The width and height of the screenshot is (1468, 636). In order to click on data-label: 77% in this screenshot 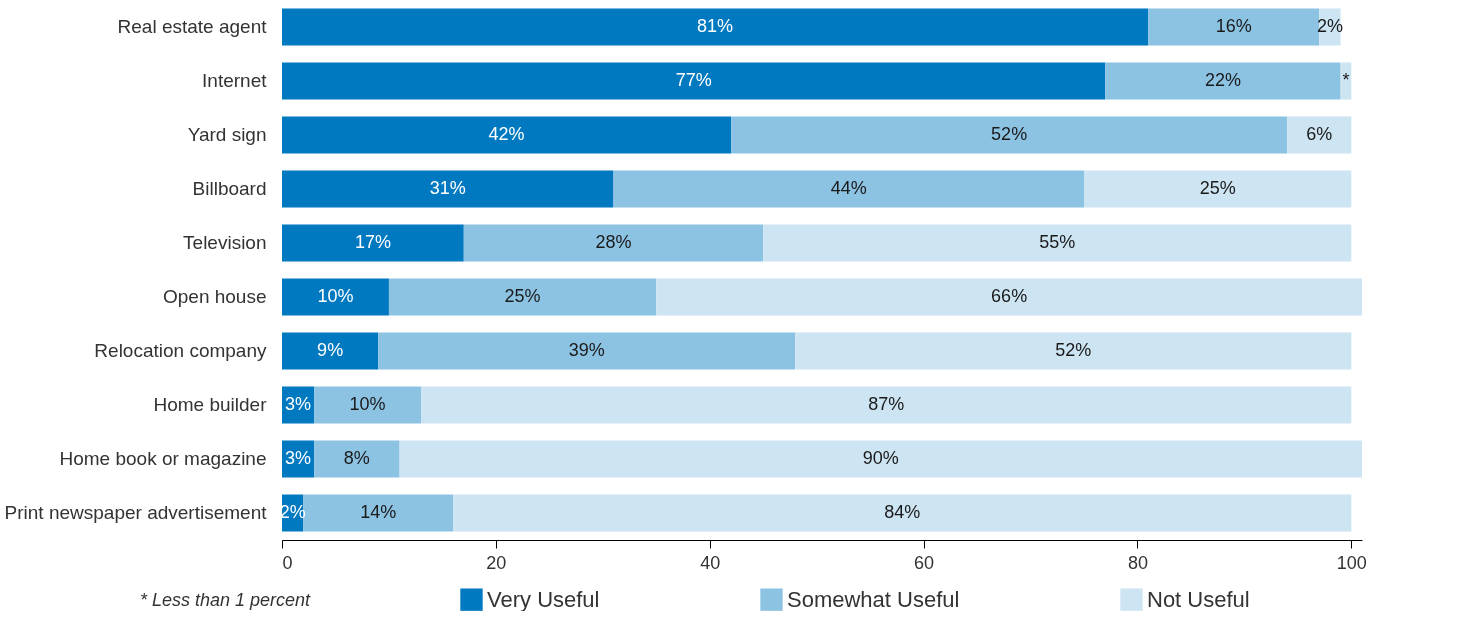, I will do `click(693, 80)`.